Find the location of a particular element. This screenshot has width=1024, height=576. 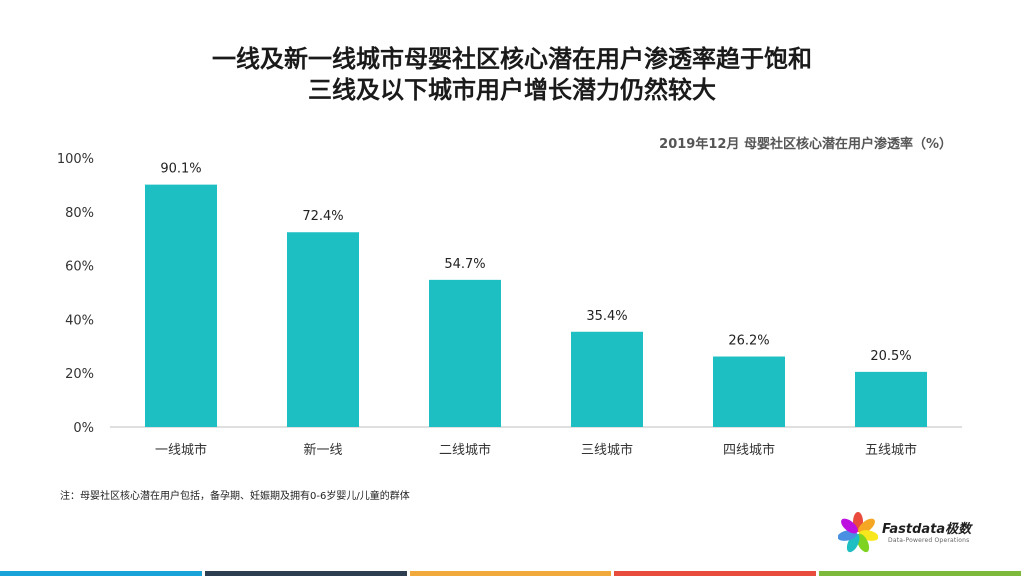

chart-title: 2019年12月 母婴社区核心潜在用户渗透率（%） is located at coordinates (805, 144).